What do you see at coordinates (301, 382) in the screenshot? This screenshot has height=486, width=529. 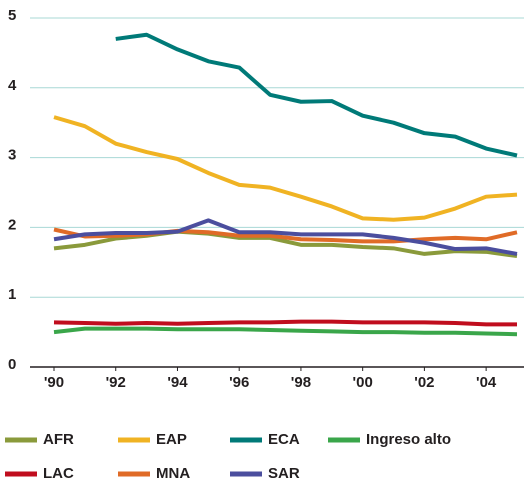 I see `x-tick-label: '98` at bounding box center [301, 382].